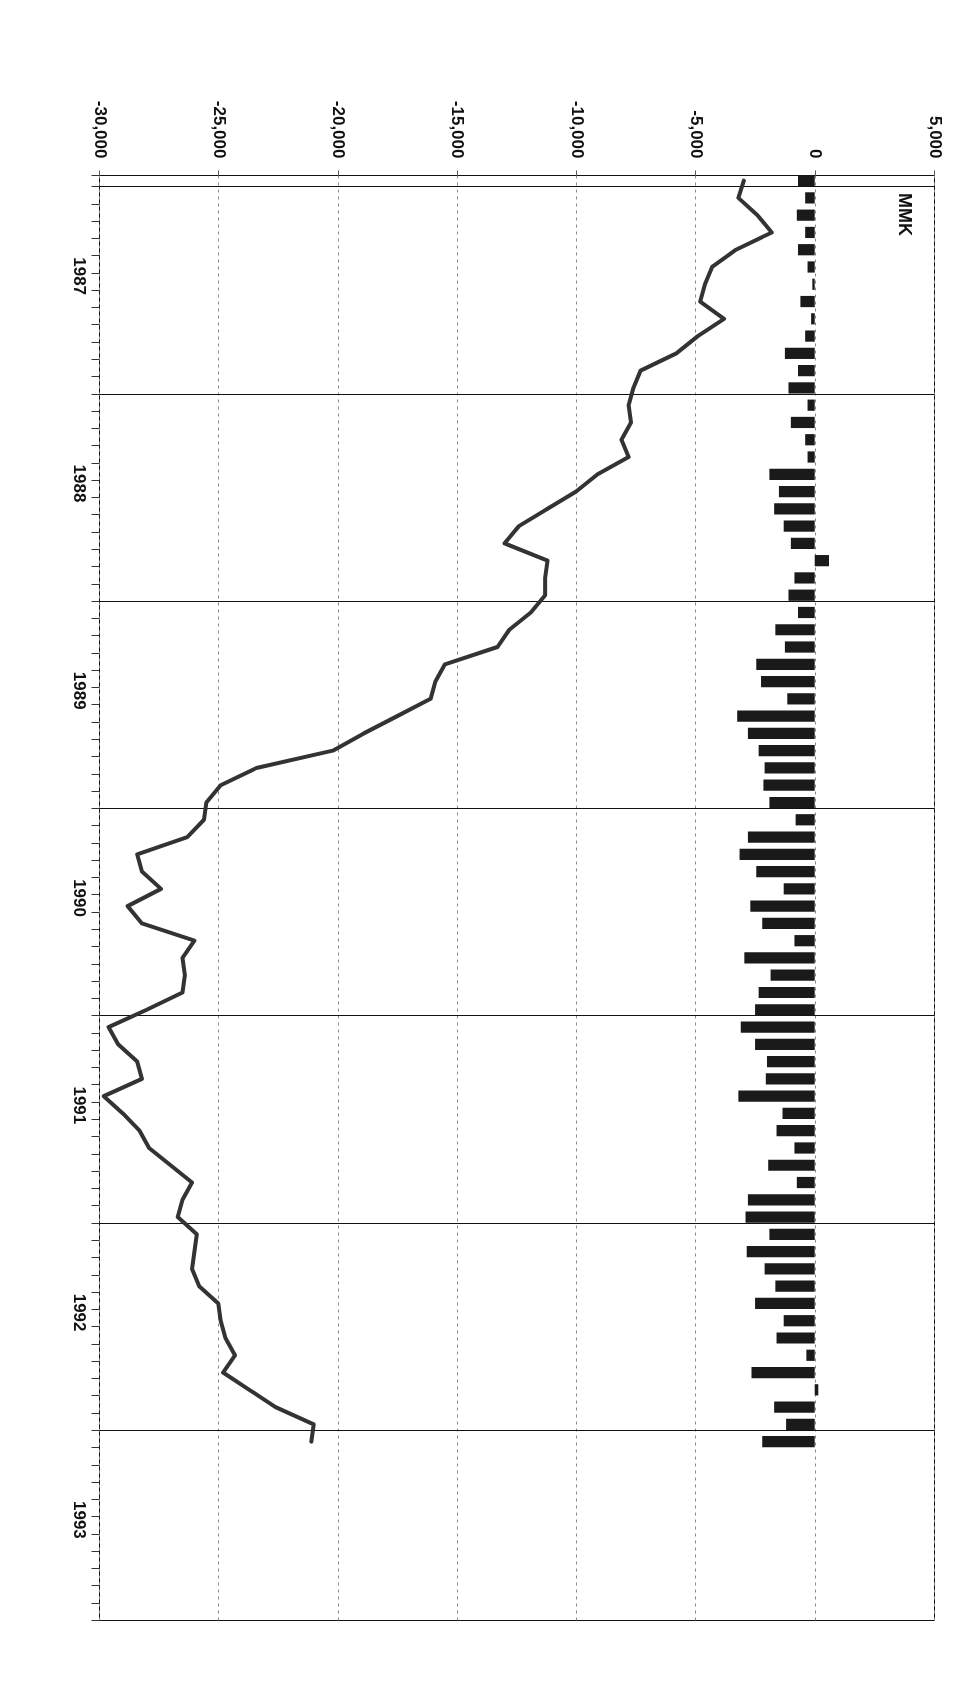  I want to click on x-tick-label: 5,000, so click(935, 137).